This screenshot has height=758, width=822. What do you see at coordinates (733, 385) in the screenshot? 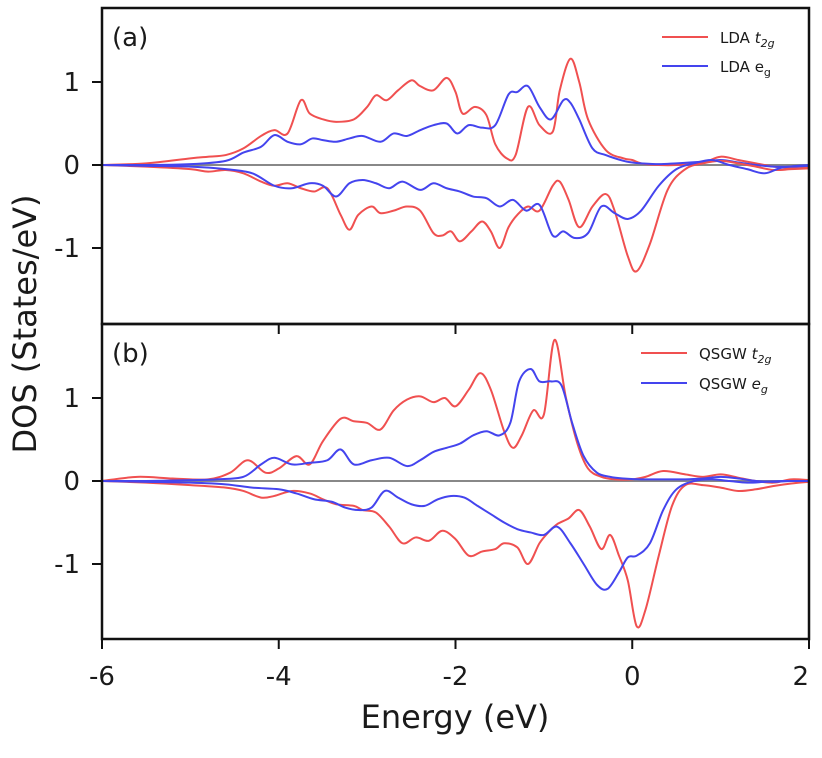
I see `legend-label-qsgw-eg: QSGW eg` at bounding box center [733, 385].